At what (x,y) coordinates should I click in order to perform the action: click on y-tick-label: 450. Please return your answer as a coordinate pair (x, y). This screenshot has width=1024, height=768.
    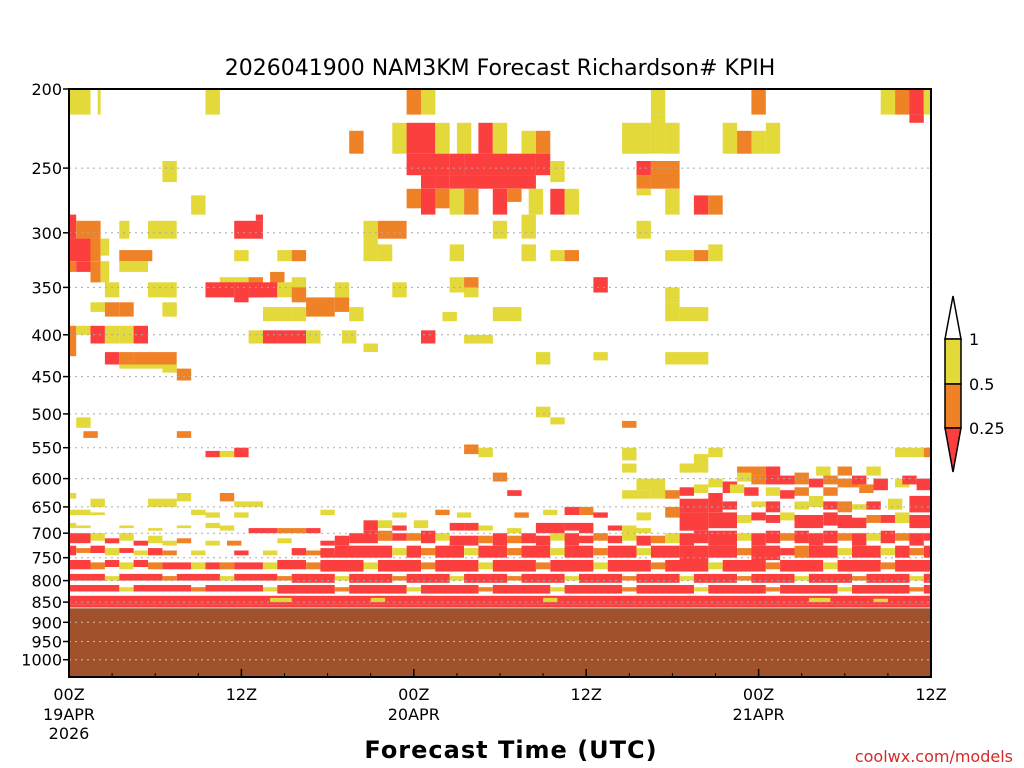
    Looking at the image, I should click on (46, 377).